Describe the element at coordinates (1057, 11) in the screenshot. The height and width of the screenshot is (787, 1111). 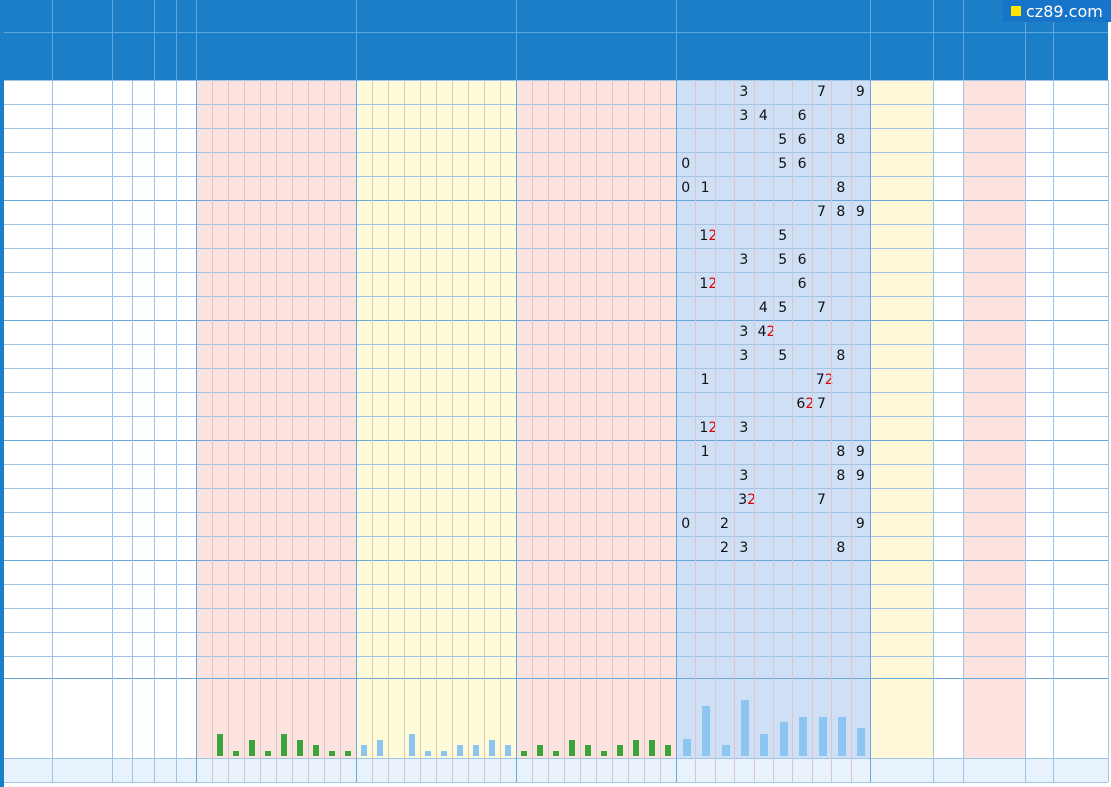
I see `site-badge: cz89.com` at that location.